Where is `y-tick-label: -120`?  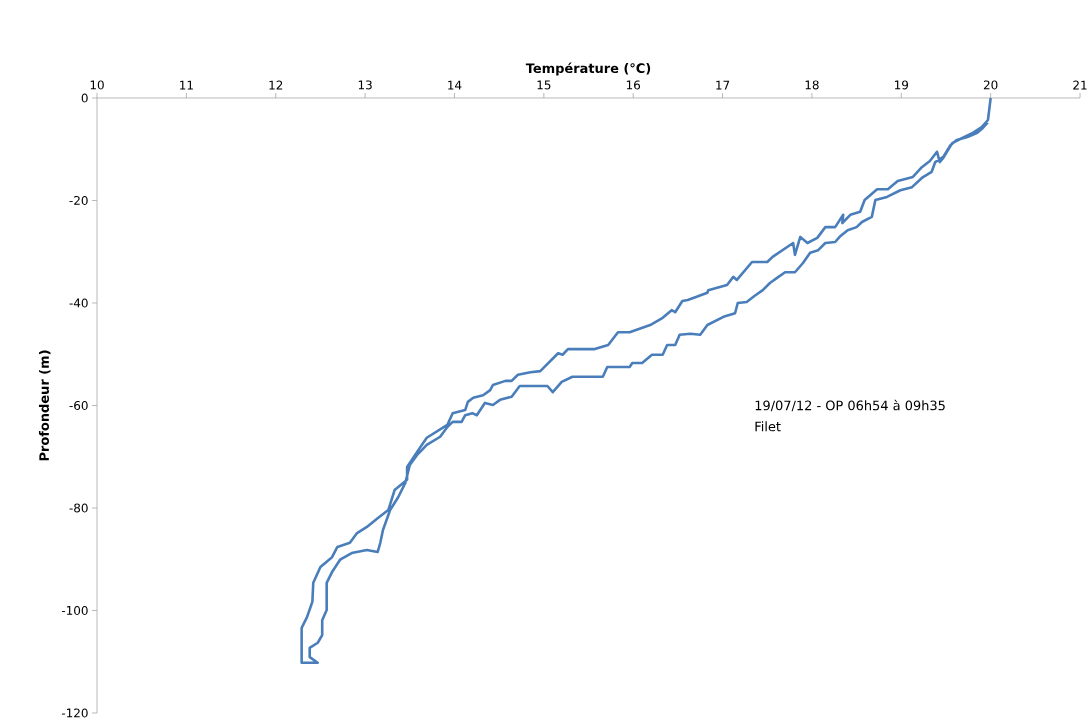 y-tick-label: -120 is located at coordinates (74, 713).